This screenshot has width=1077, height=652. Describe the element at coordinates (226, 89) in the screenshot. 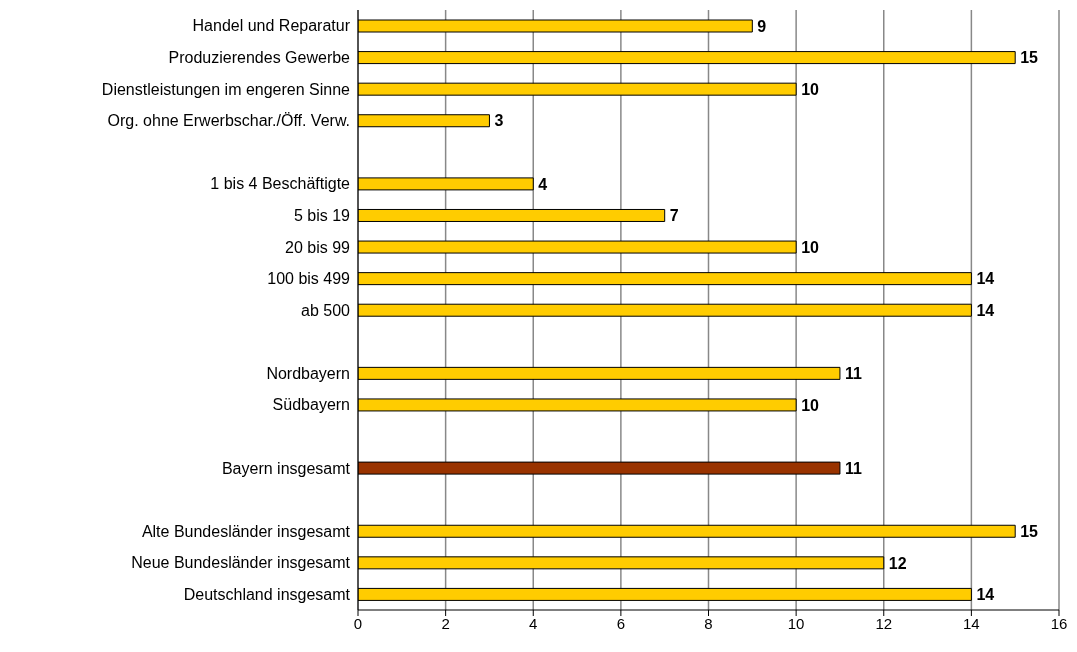

I see `y-tick-label: Dienstleistungen im engeren Sinne` at that location.